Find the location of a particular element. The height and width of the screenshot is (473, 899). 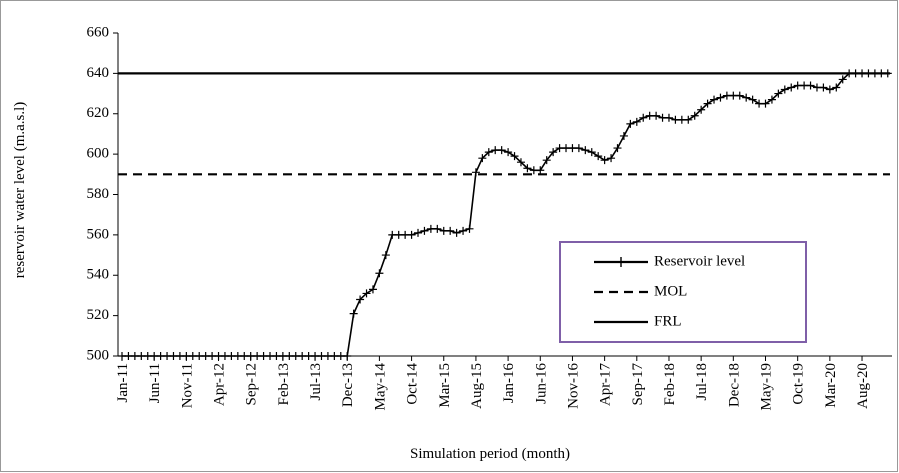

x-tick-label: Apr-12 is located at coordinates (220, 384).